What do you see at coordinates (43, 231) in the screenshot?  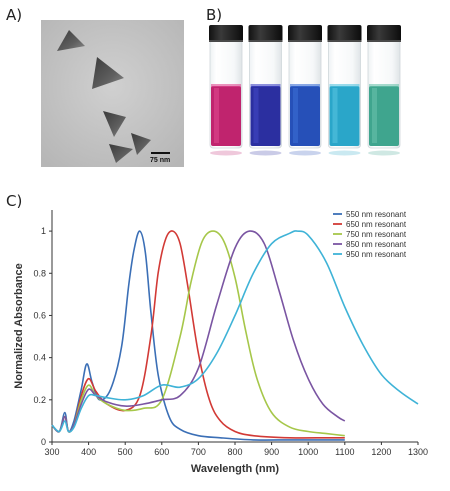 I see `y-tick-label: 1` at bounding box center [43, 231].